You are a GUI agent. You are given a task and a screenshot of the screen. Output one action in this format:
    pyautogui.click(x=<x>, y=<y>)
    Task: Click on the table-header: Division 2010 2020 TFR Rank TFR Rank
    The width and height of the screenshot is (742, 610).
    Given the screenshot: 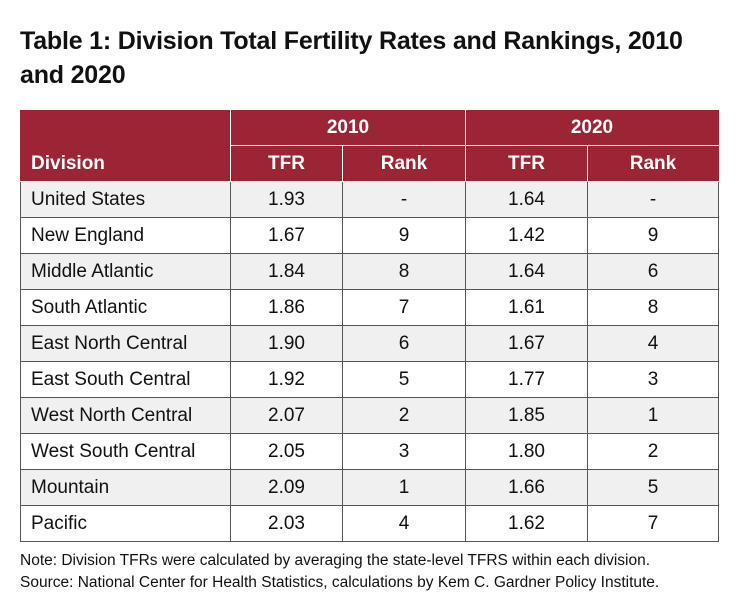 What is the action you would take?
    pyautogui.click(x=369, y=146)
    